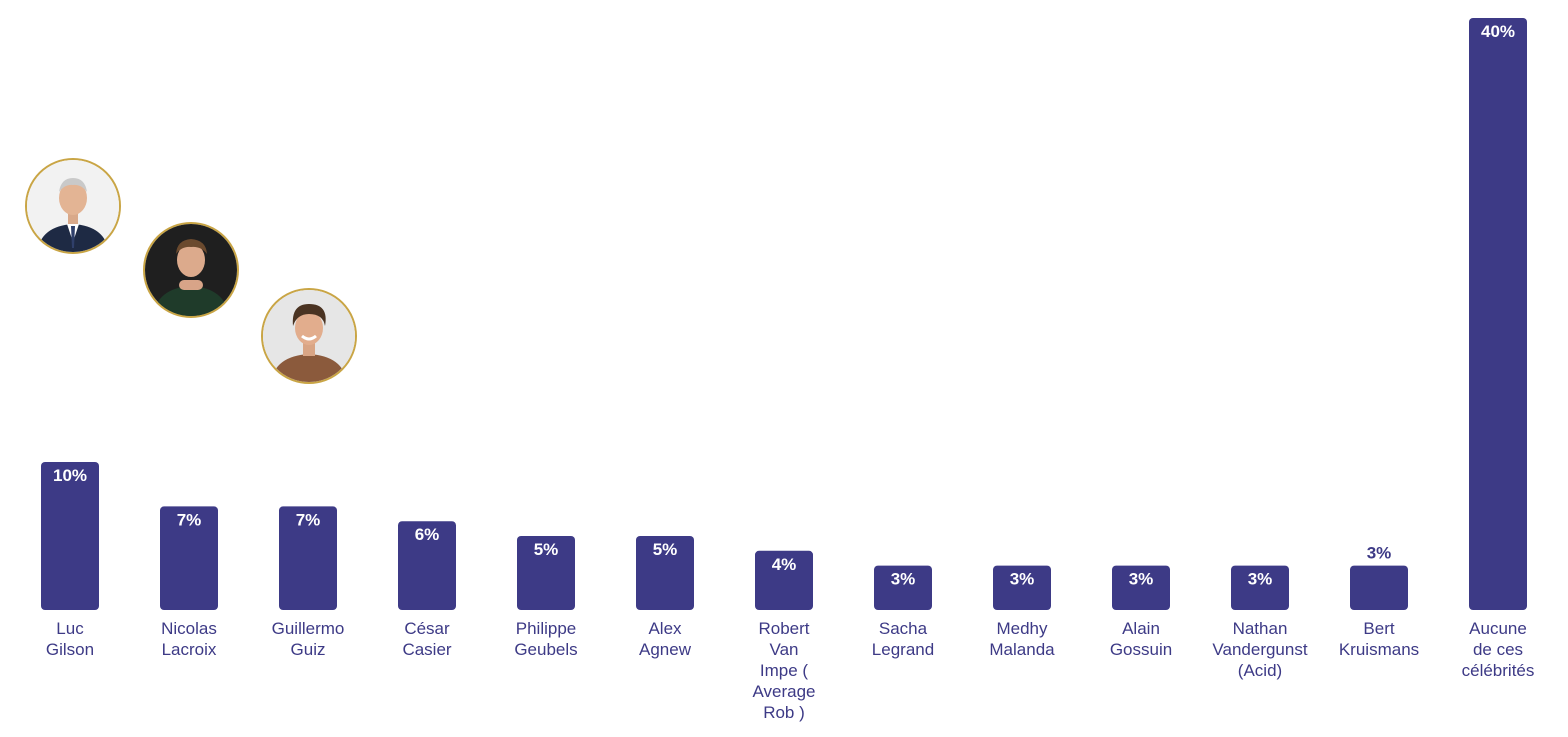 The image size is (1568, 737). What do you see at coordinates (903, 639) in the screenshot?
I see `category-label: Sacha Legrand` at bounding box center [903, 639].